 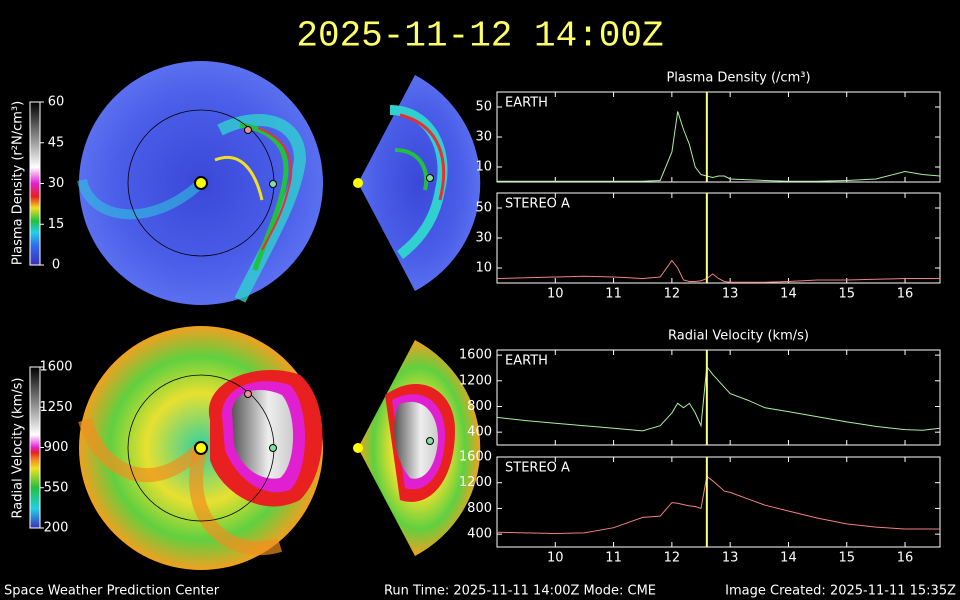 I want to click on plot-title: Plasma Density (/cm³), so click(x=738, y=78).